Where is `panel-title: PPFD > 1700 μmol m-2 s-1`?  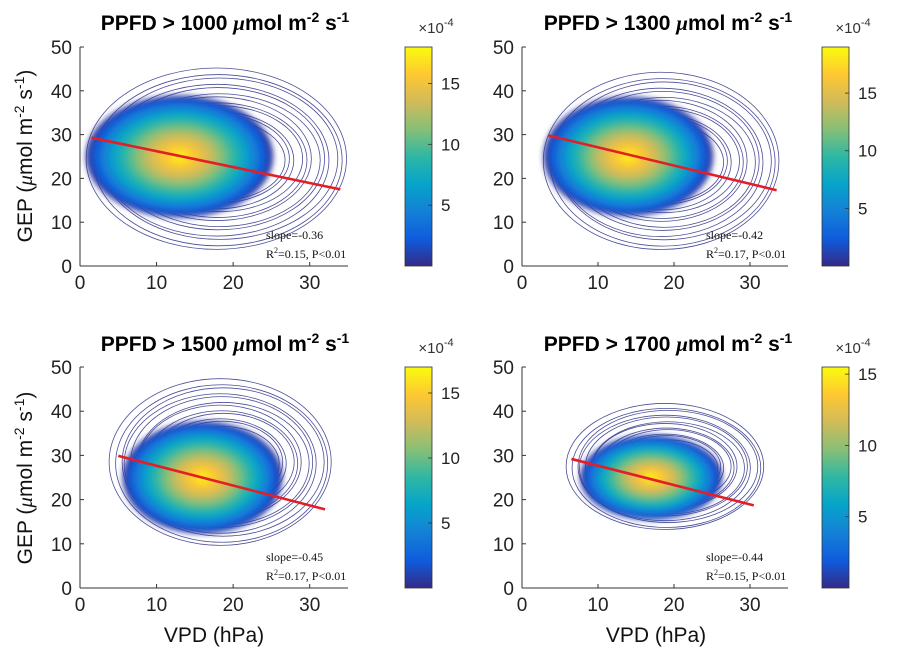
panel-title: PPFD > 1700 μmol m-2 s-1 is located at coordinates (668, 343).